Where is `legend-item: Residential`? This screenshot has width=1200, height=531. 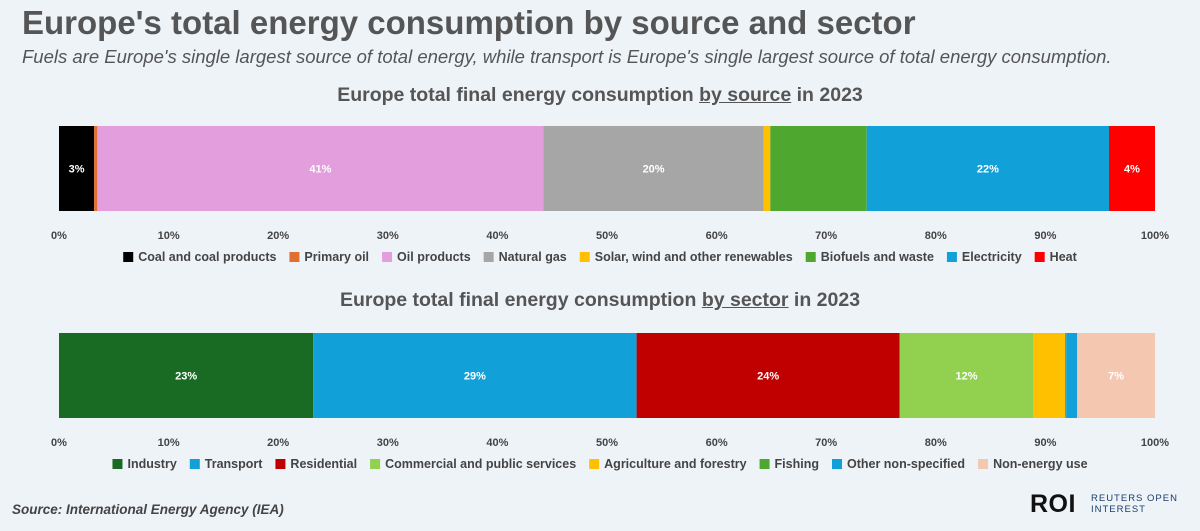 legend-item: Residential is located at coordinates (316, 464).